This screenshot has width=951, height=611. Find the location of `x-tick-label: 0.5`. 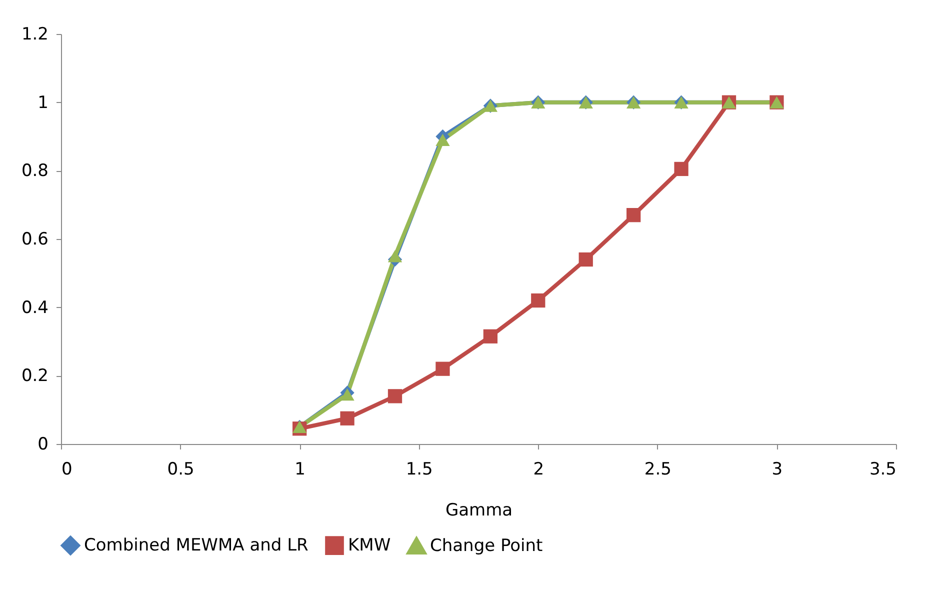

x-tick-label: 0.5 is located at coordinates (180, 470).